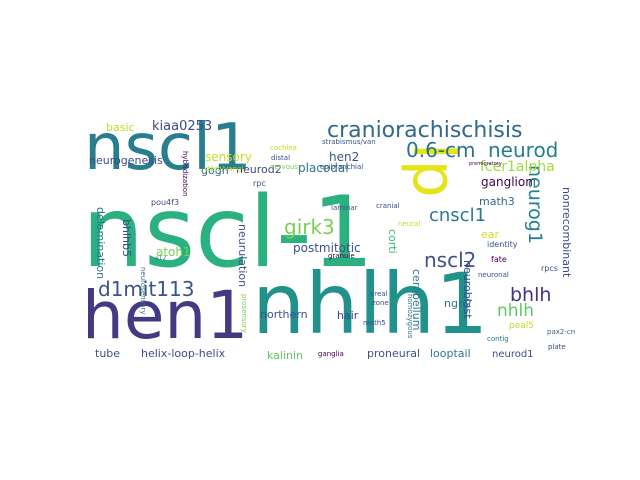 The image size is (640, 480). I want to click on word-sensory: sensory, so click(228, 157).